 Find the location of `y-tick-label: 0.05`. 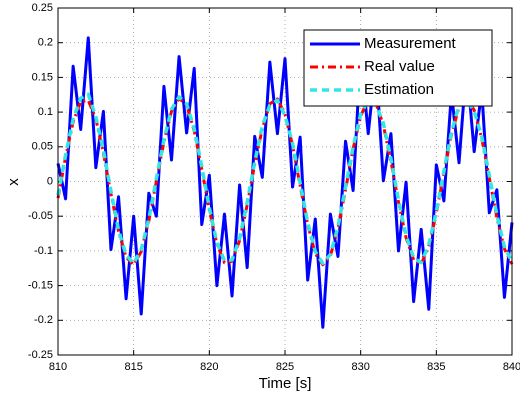

y-tick-label: 0.05 is located at coordinates (42, 147).